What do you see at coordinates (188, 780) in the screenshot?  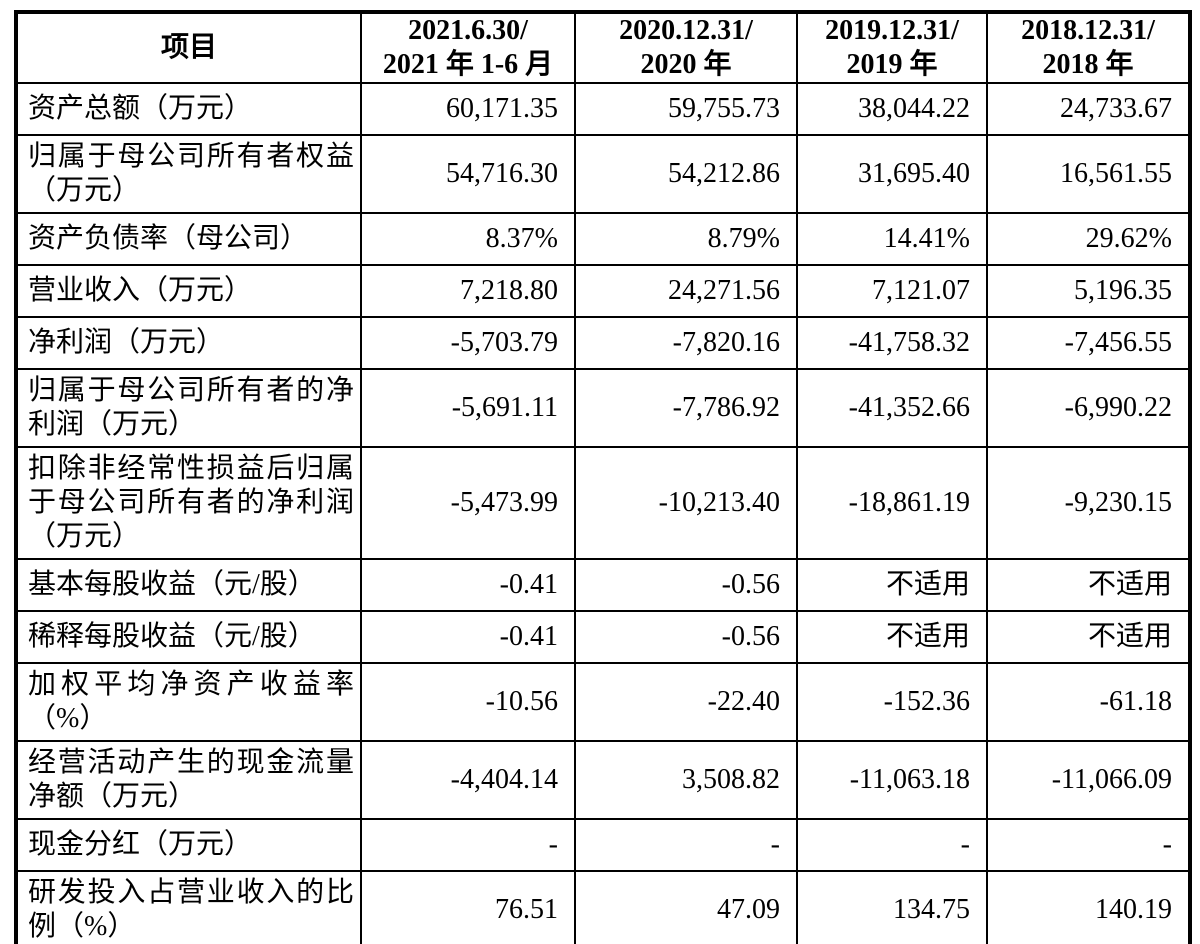 I see `row-label-cell: 经营活动产生的现金流量净额（万元）` at bounding box center [188, 780].